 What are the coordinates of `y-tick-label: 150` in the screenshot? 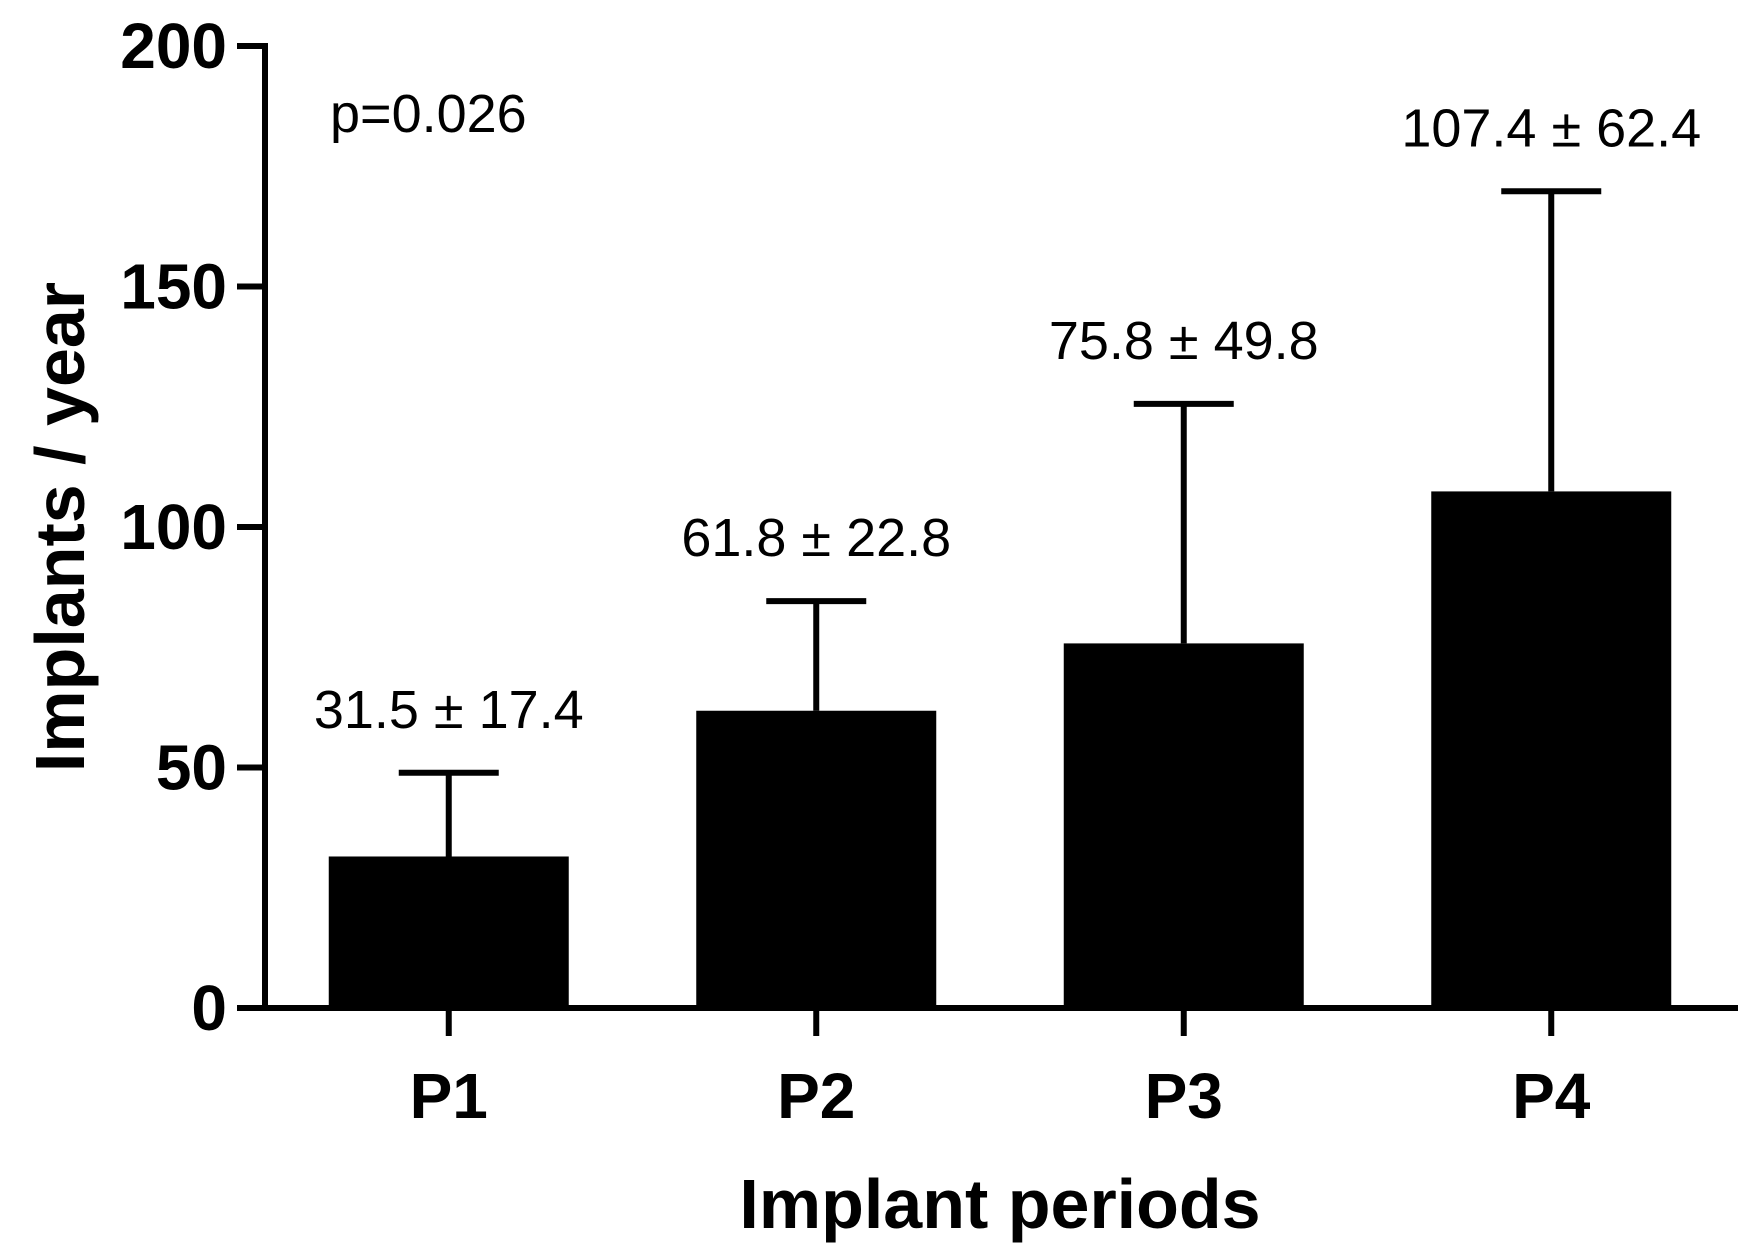 It's located at (173, 287).